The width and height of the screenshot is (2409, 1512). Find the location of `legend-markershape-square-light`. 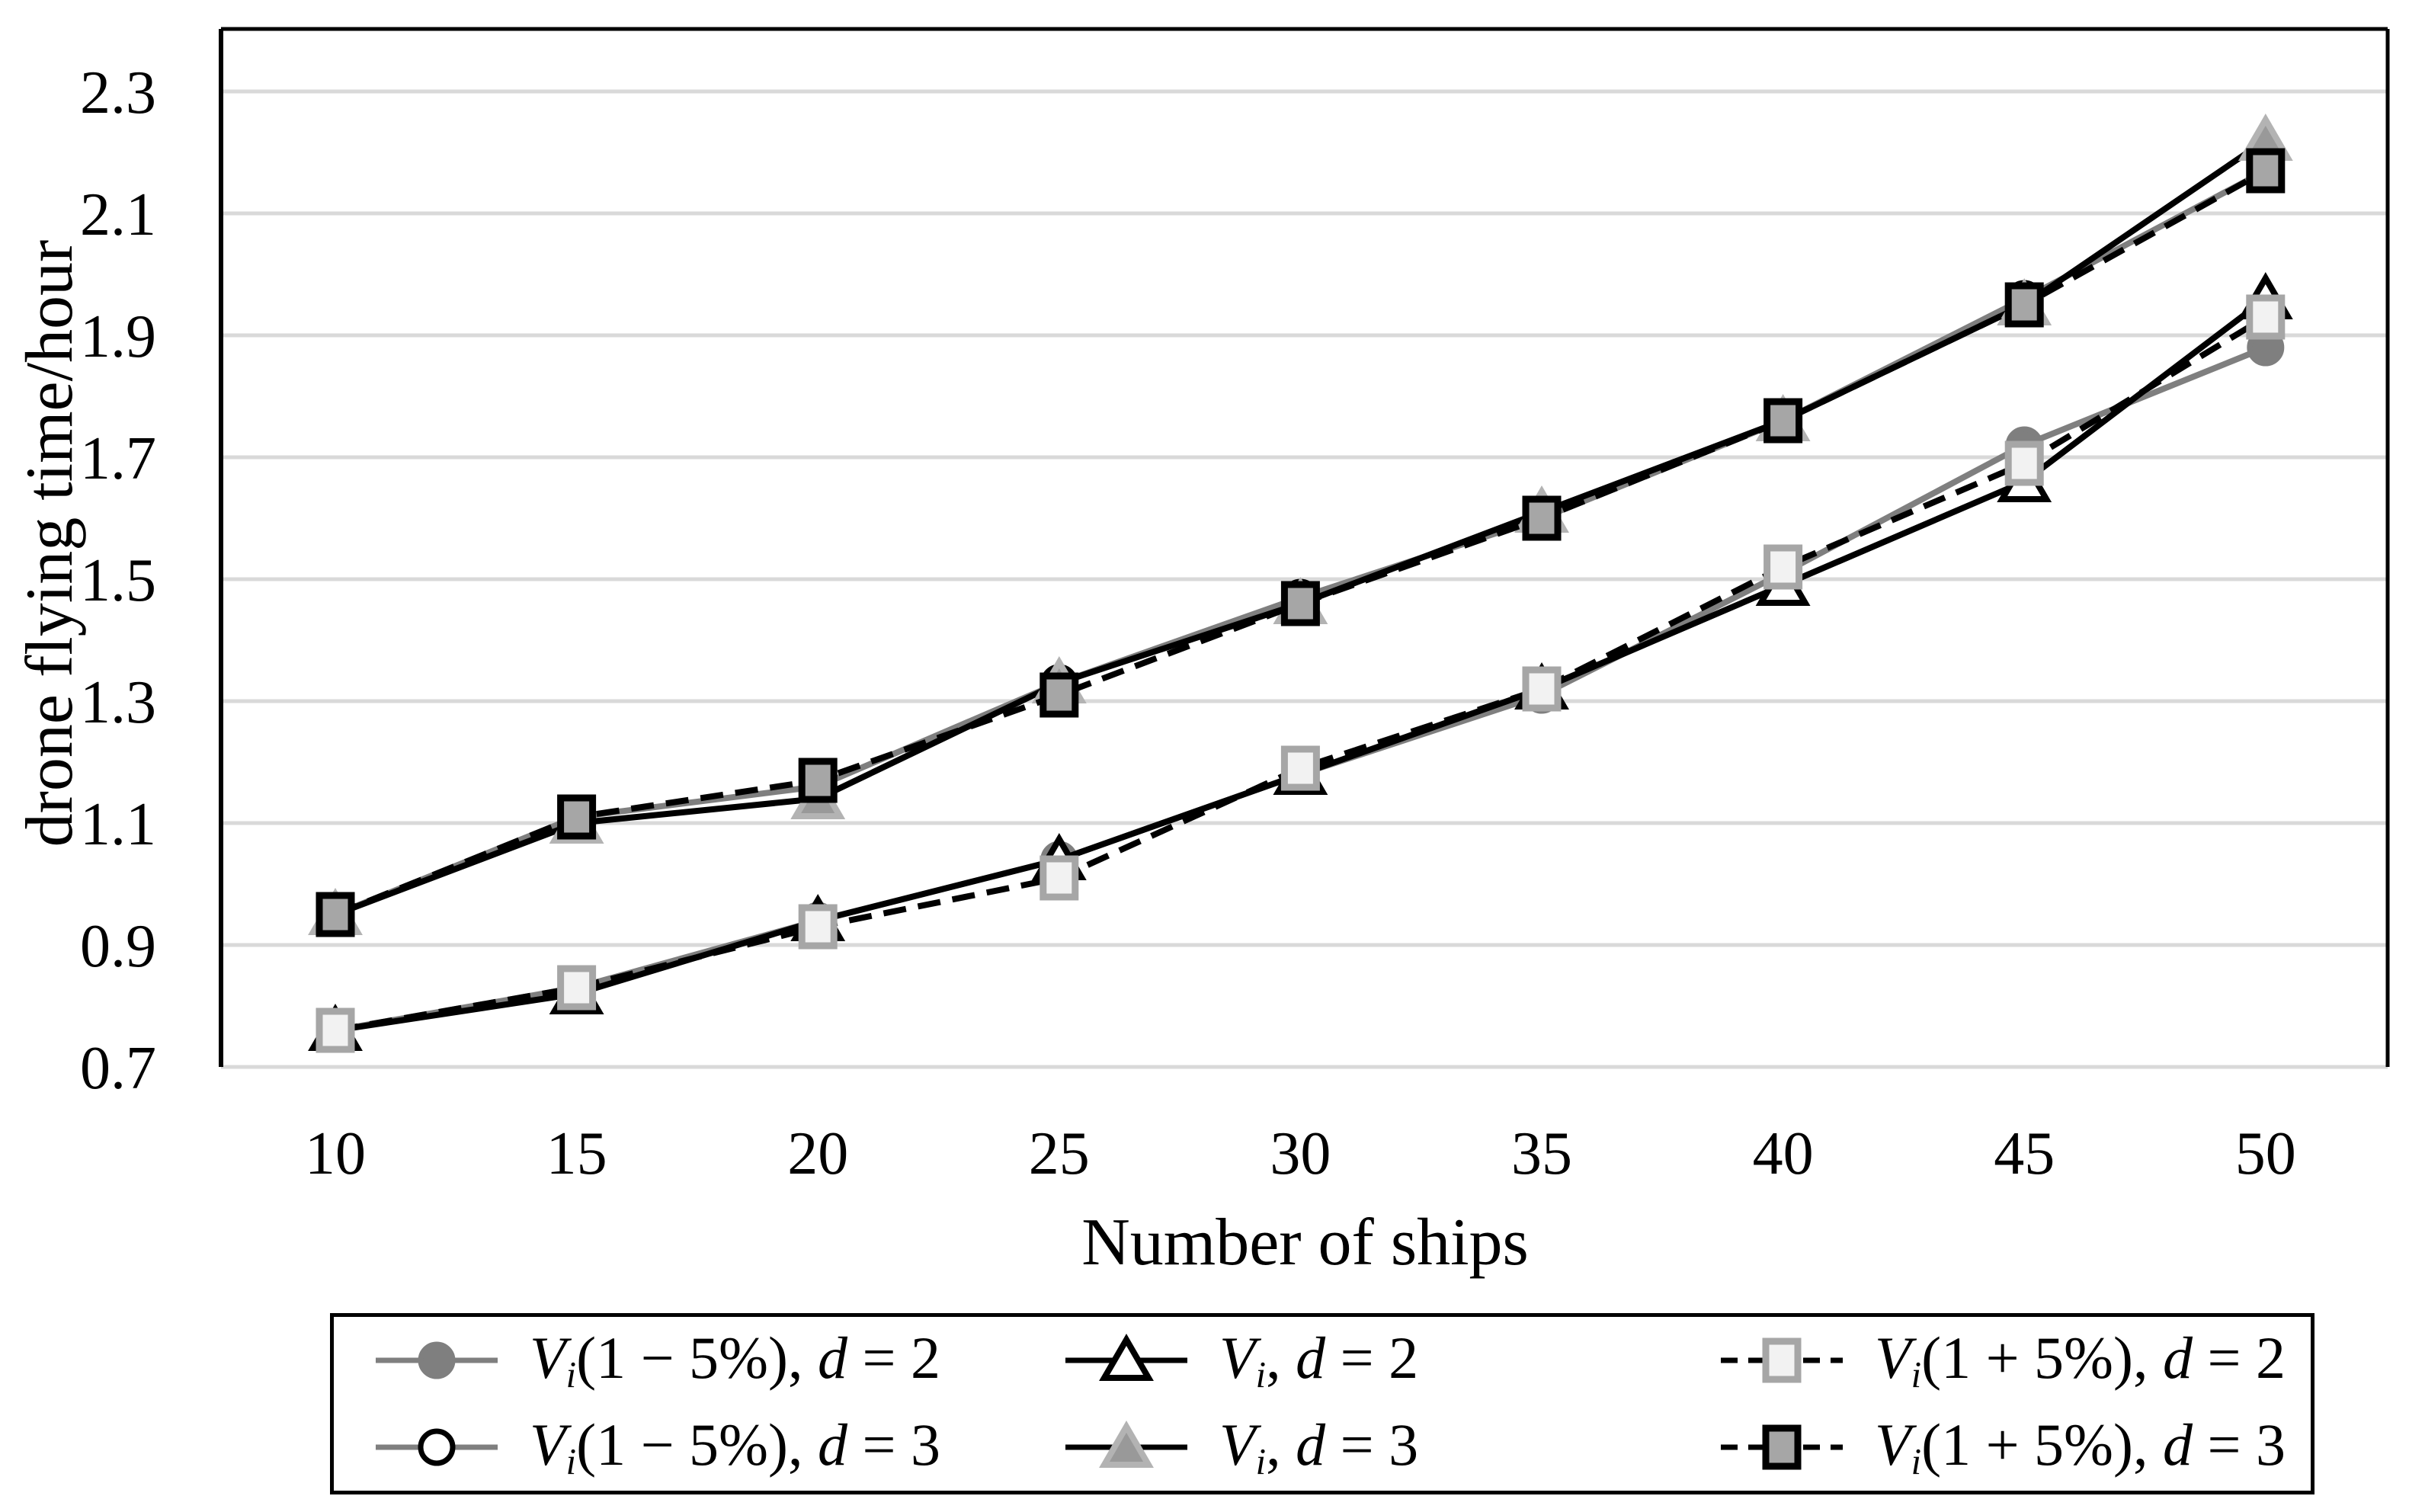

legend-markershape-square-light is located at coordinates (1782, 1360).